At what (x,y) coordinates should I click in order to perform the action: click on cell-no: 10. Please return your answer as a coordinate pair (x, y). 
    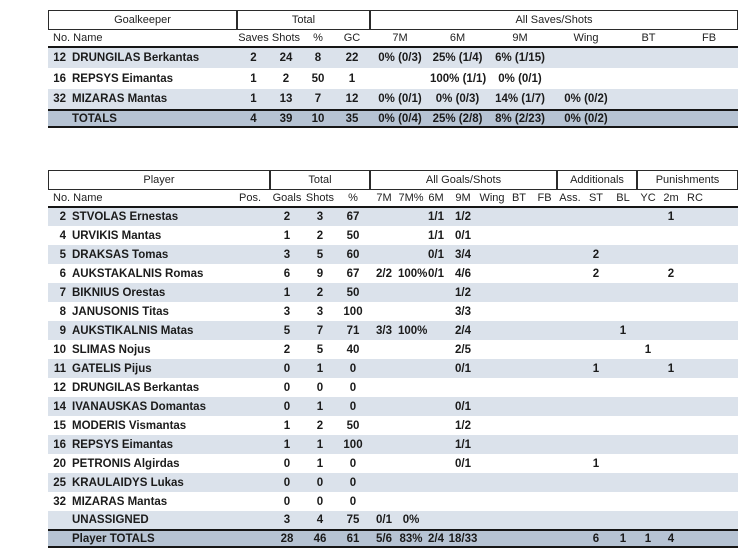
    Looking at the image, I should click on (59, 349).